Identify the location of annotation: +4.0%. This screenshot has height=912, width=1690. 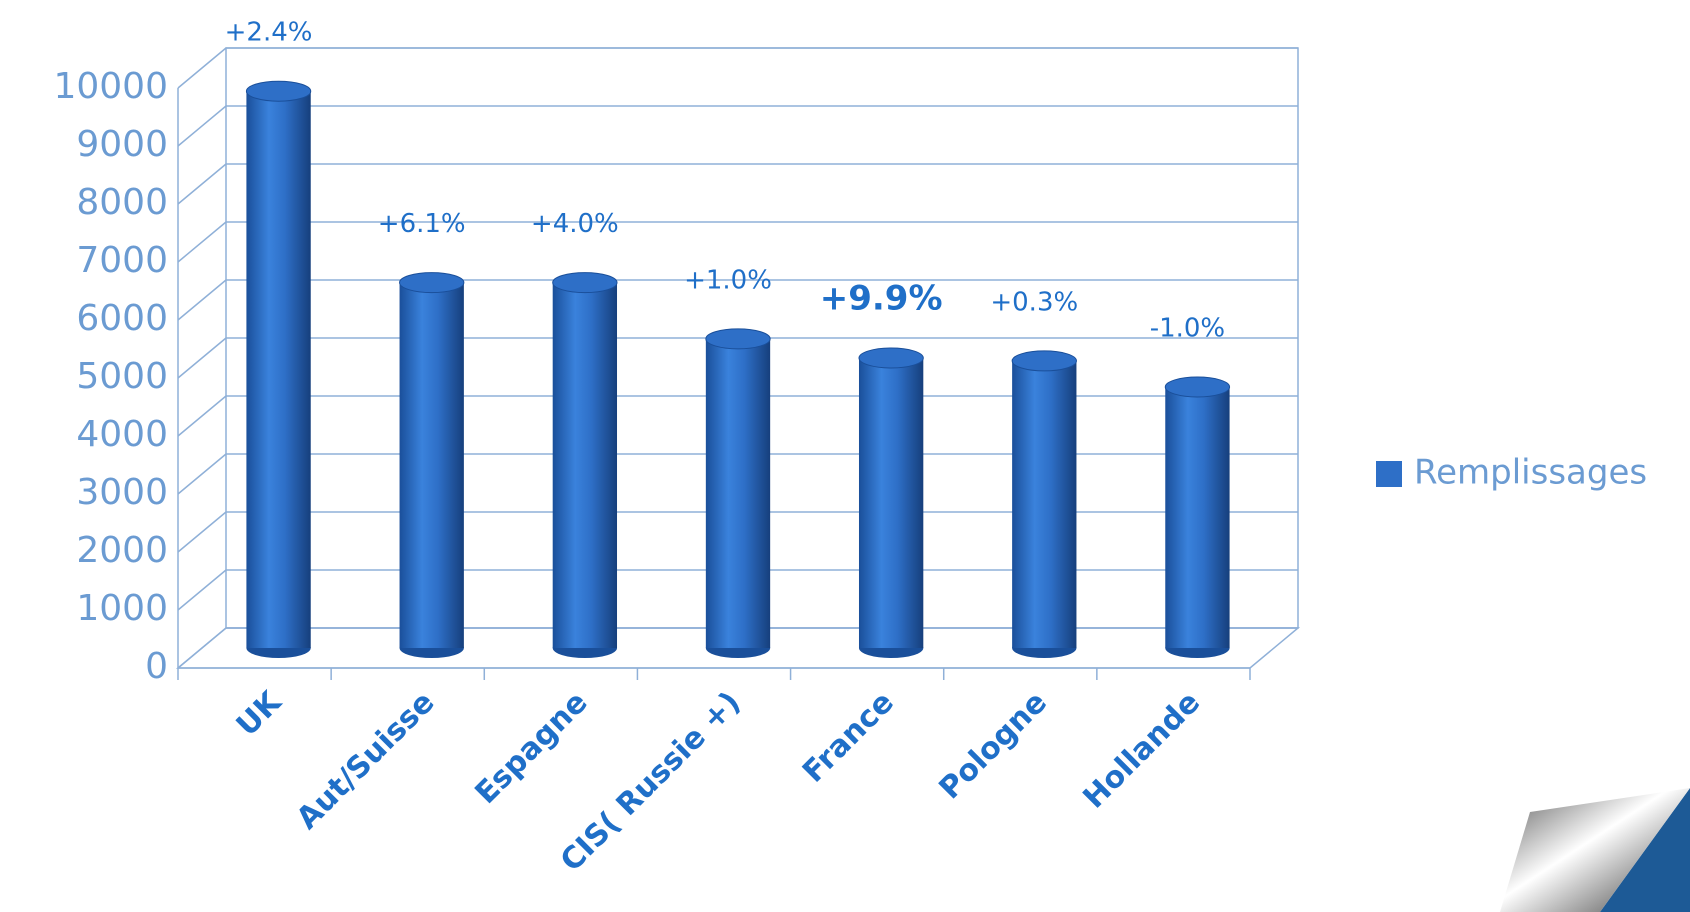
(575, 224).